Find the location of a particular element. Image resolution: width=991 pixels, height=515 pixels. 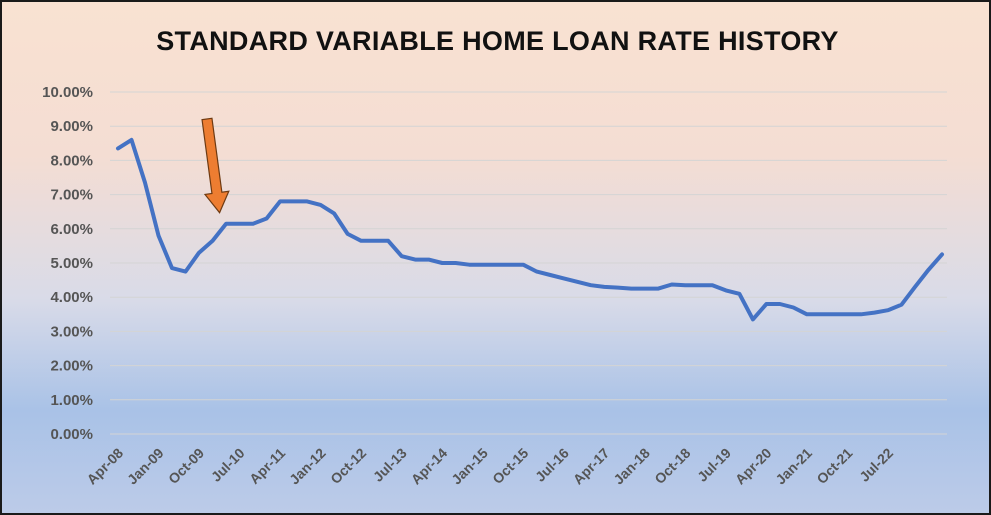

x-tick-label: Jan-12 is located at coordinates (307, 466).